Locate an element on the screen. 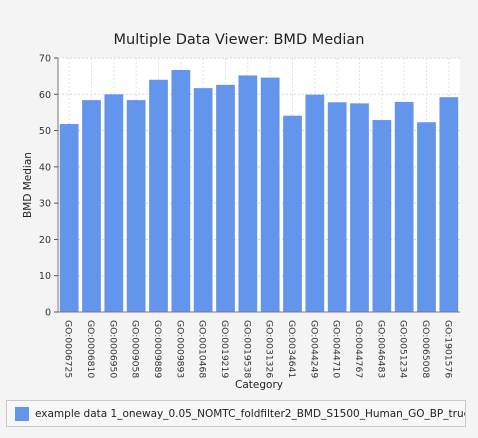  x-tick-label: GO:0009889 is located at coordinates (157, 349).